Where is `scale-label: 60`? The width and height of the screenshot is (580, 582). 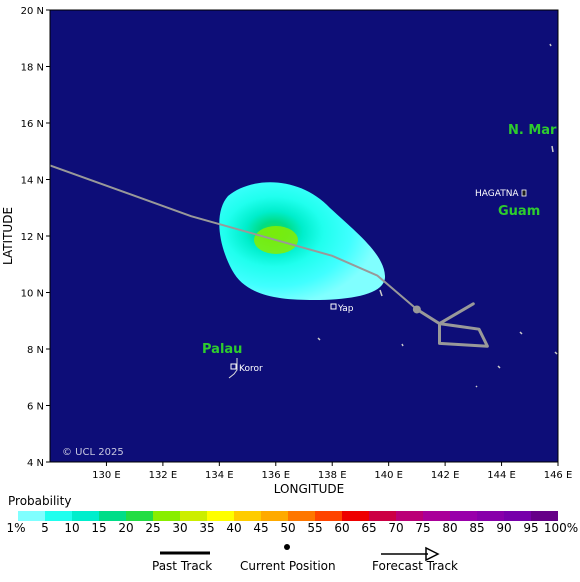 scale-label: 60 is located at coordinates (342, 528).